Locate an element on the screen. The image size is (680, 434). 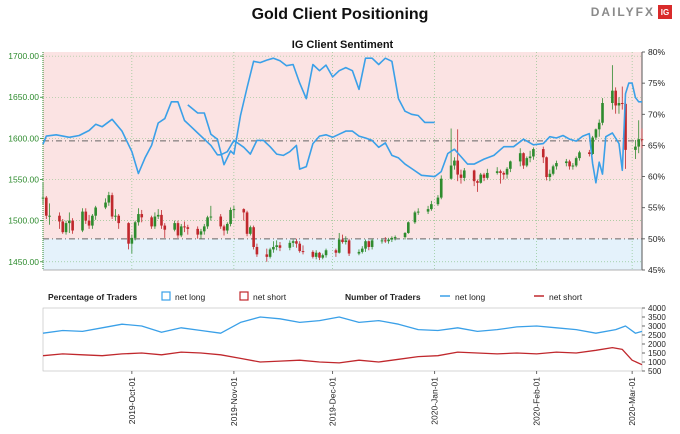
y-right-tick-label: 55% is located at coordinates (656, 208).